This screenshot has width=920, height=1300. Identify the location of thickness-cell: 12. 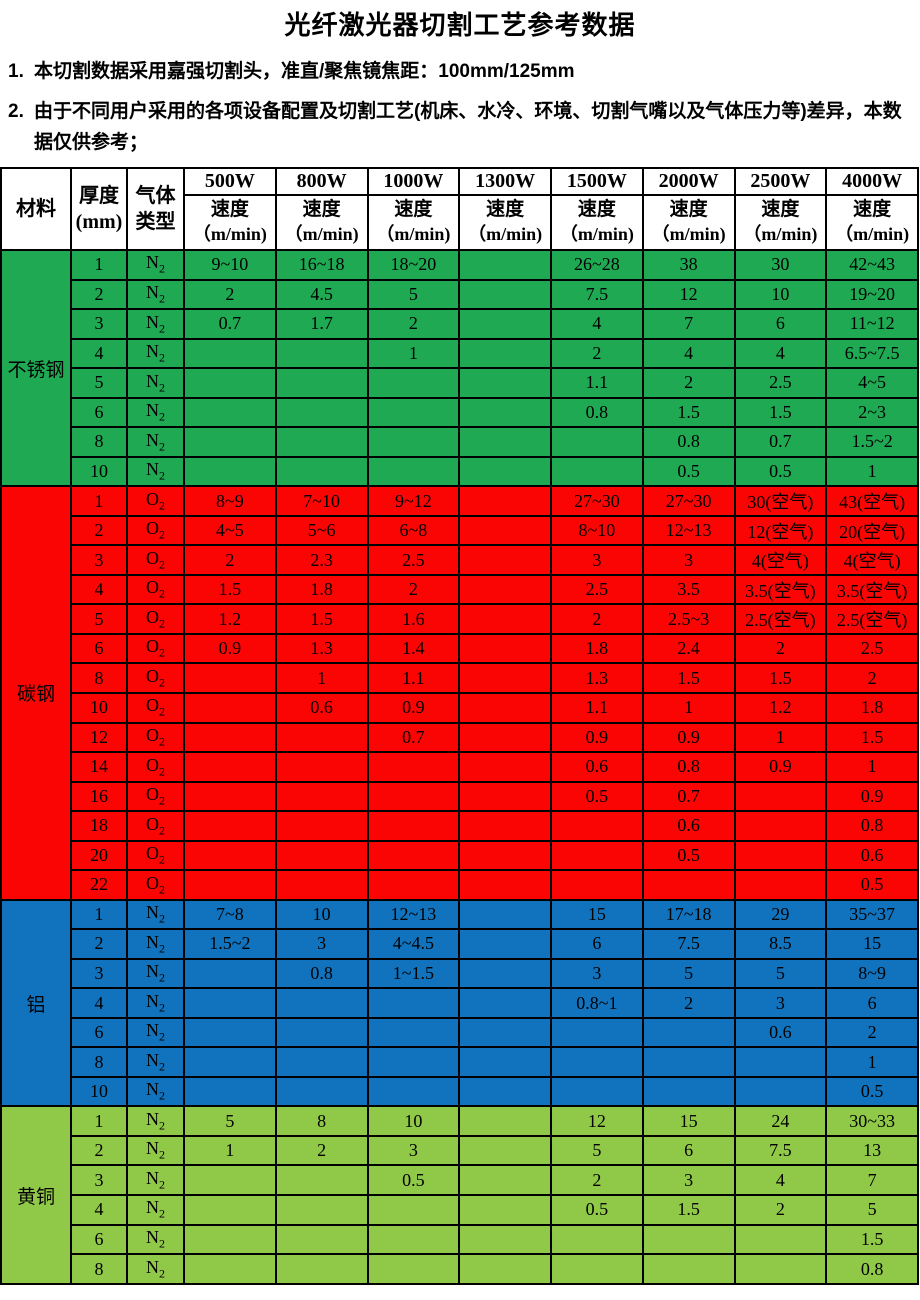
(99, 737).